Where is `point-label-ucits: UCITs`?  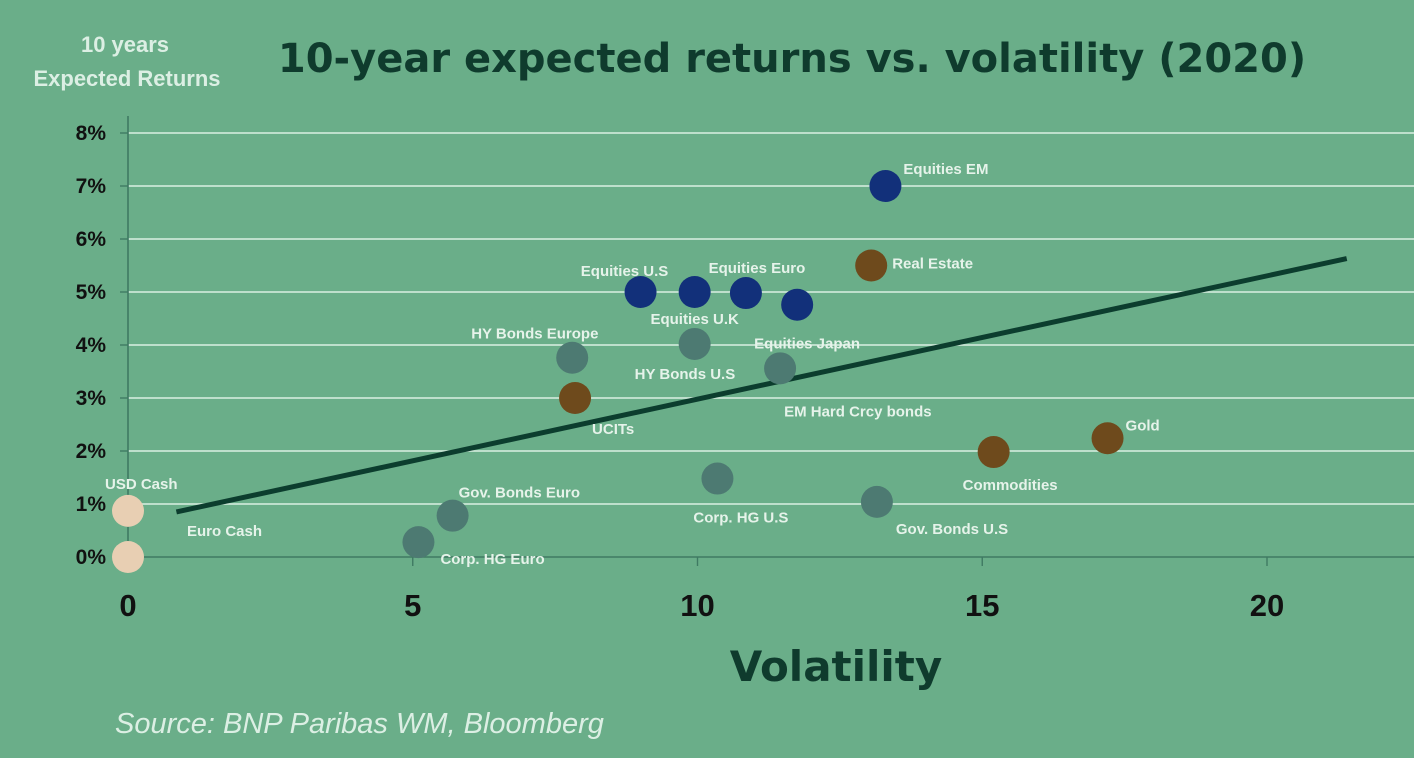
point-label-ucits: UCITs is located at coordinates (613, 429).